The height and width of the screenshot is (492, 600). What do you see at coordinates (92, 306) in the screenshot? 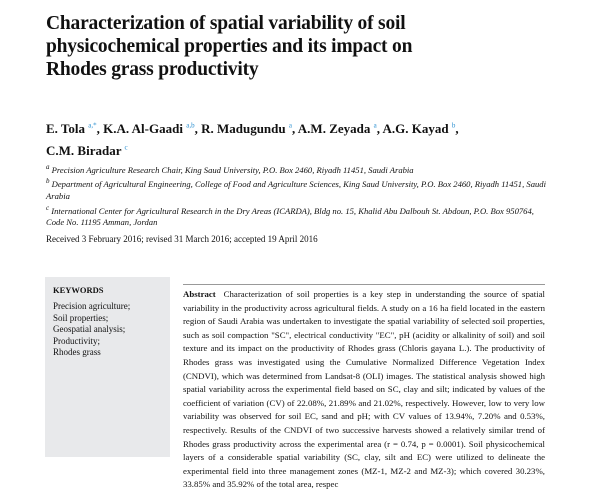
I see `keyword: Precision agriculture;` at bounding box center [92, 306].